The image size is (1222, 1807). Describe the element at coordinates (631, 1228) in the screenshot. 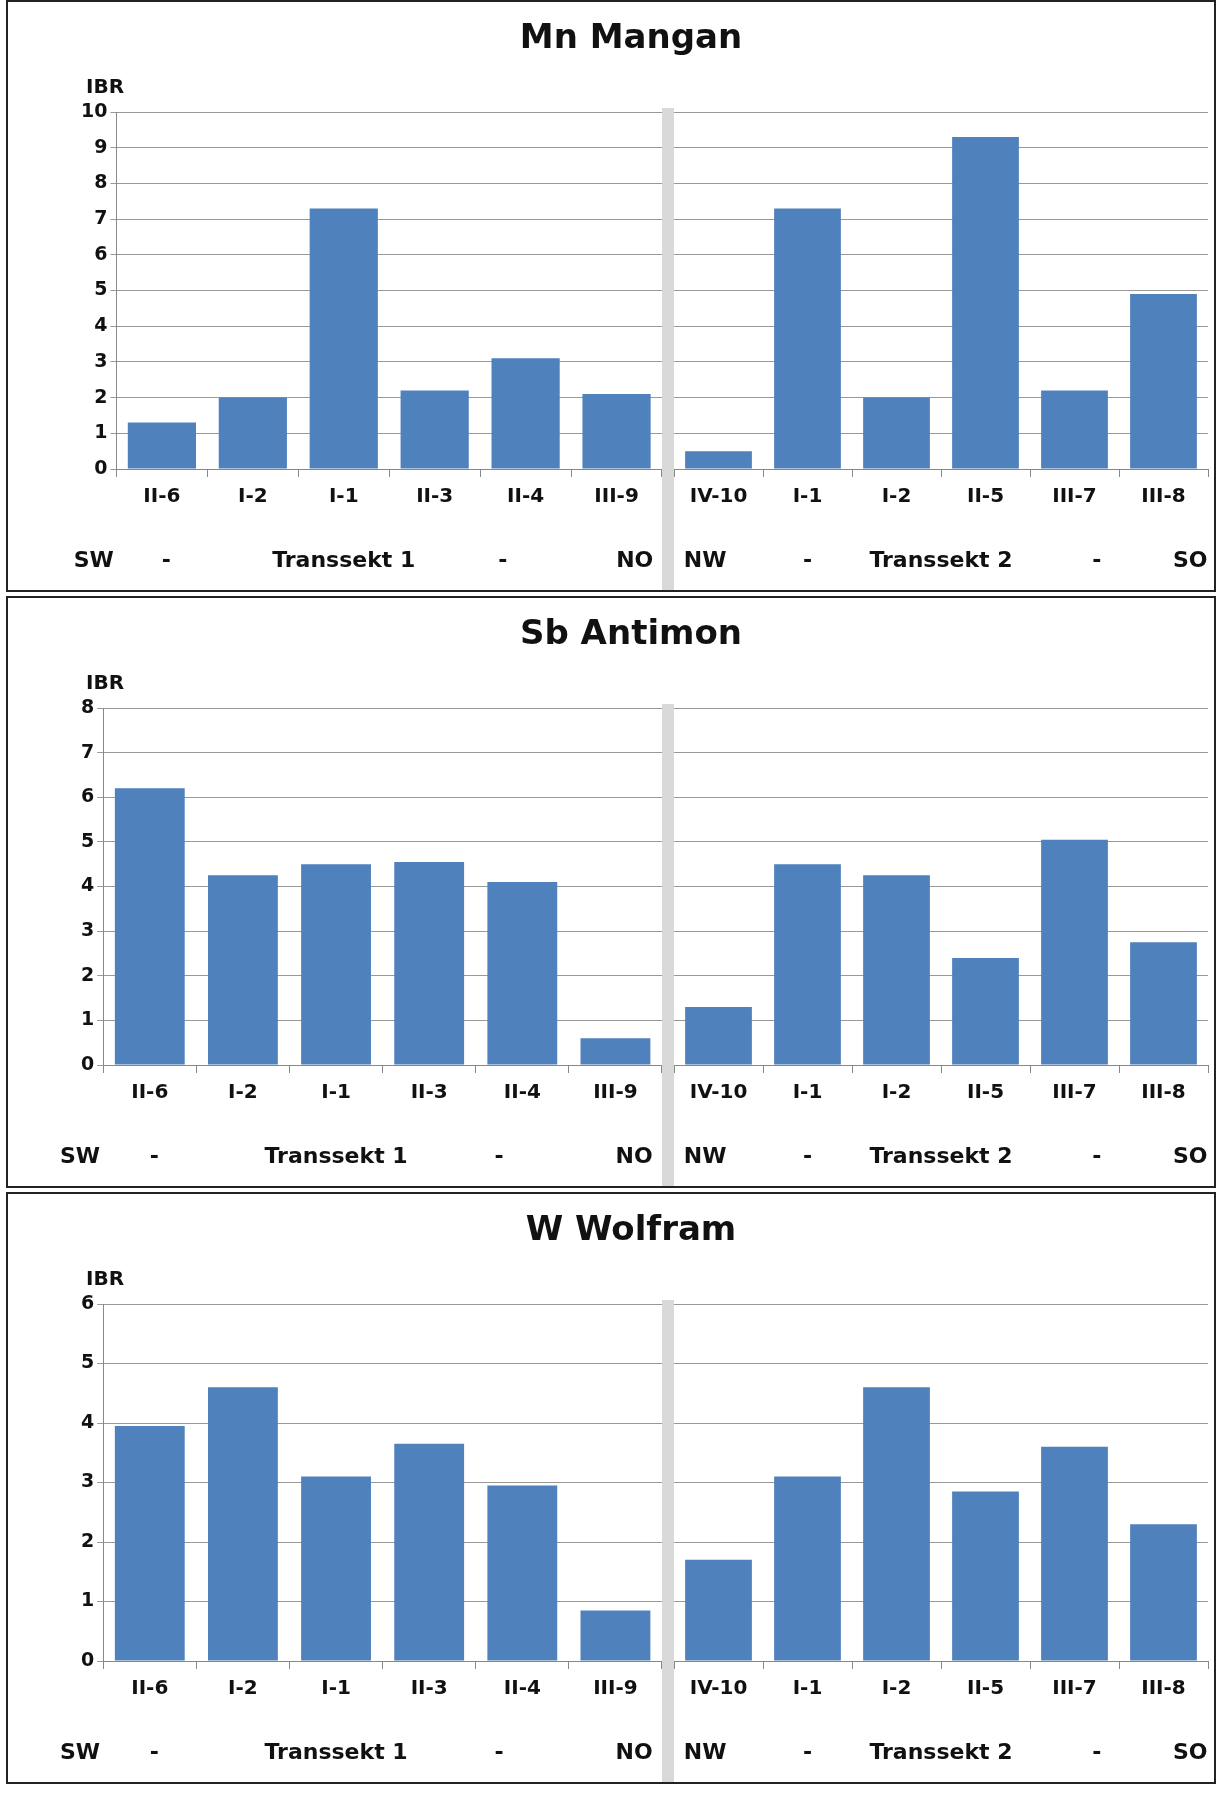

I see `chart-title: W Wolfram` at that location.